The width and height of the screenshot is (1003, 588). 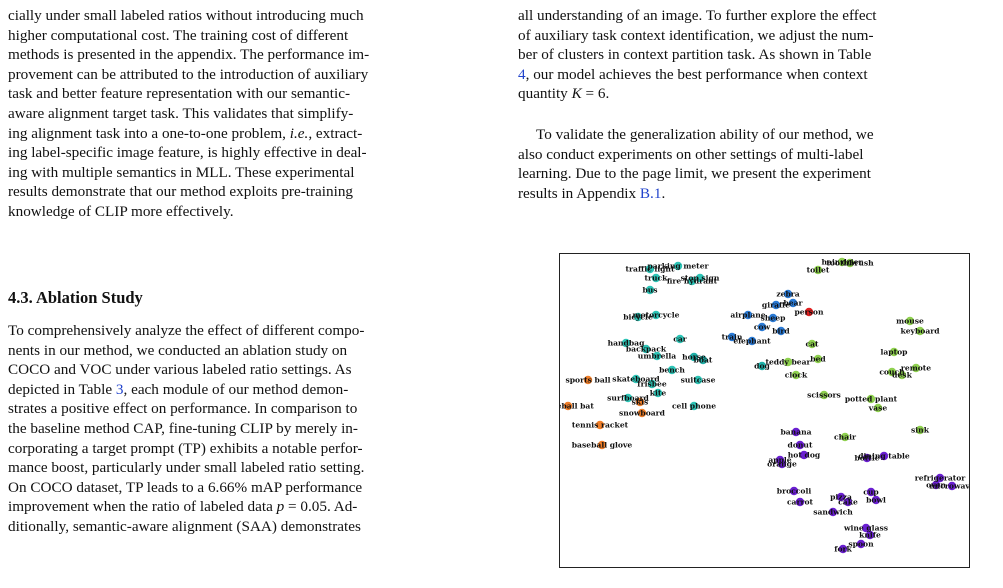 I want to click on scatter-point-label: keyboard, so click(x=920, y=331).